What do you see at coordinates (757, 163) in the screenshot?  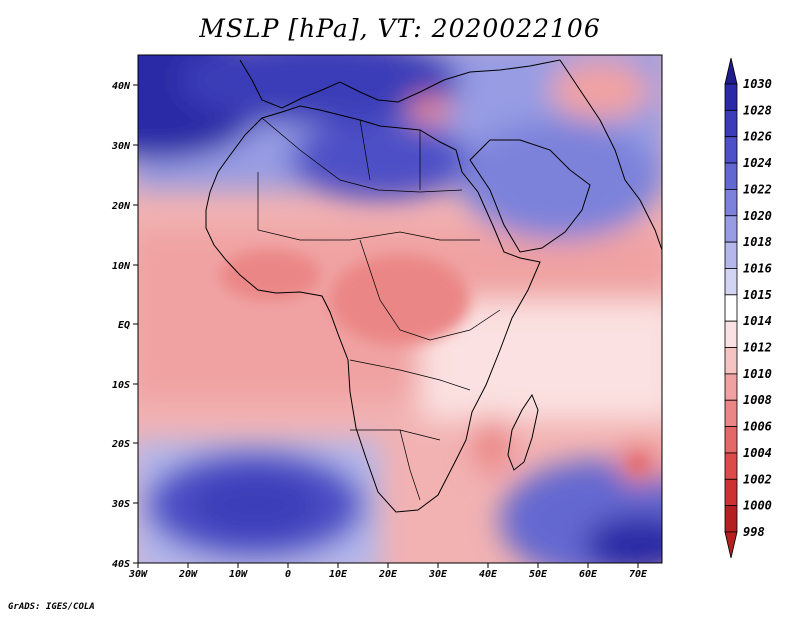 I see `colorbar-label: 1024` at bounding box center [757, 163].